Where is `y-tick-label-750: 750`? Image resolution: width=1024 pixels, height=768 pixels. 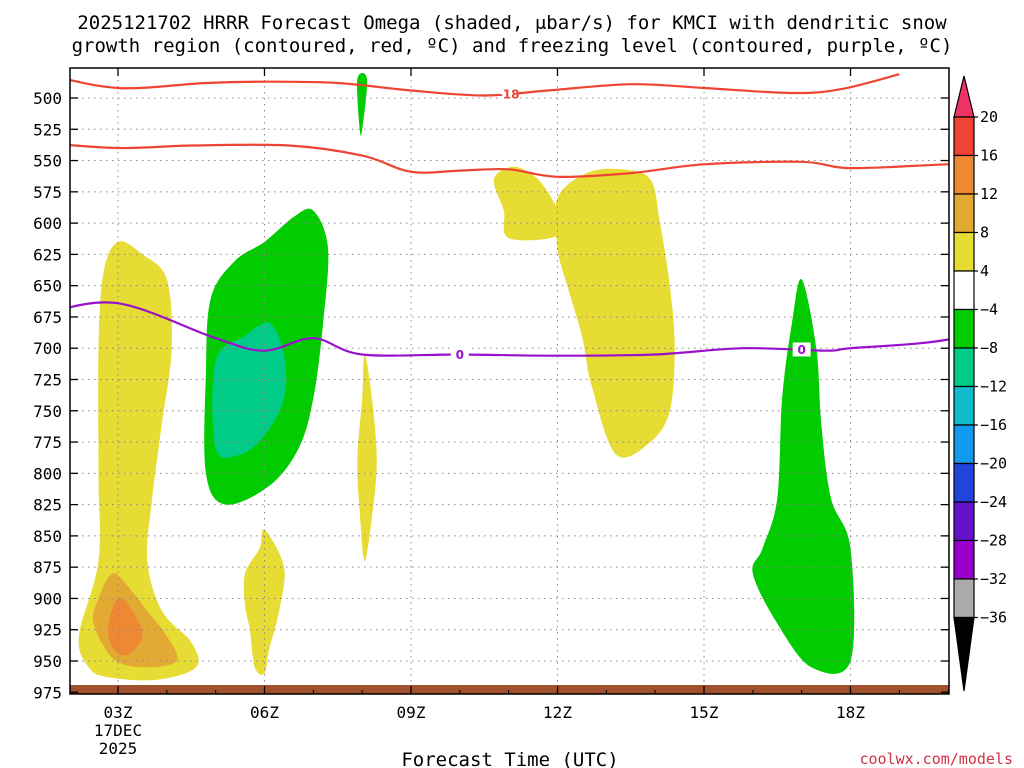
y-tick-label-750: 750 is located at coordinates (47, 411).